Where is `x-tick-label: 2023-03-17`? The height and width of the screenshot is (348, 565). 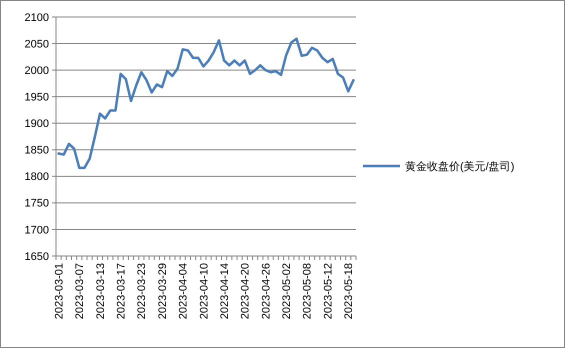 x-tick-label: 2023-03-17 is located at coordinates (122, 291).